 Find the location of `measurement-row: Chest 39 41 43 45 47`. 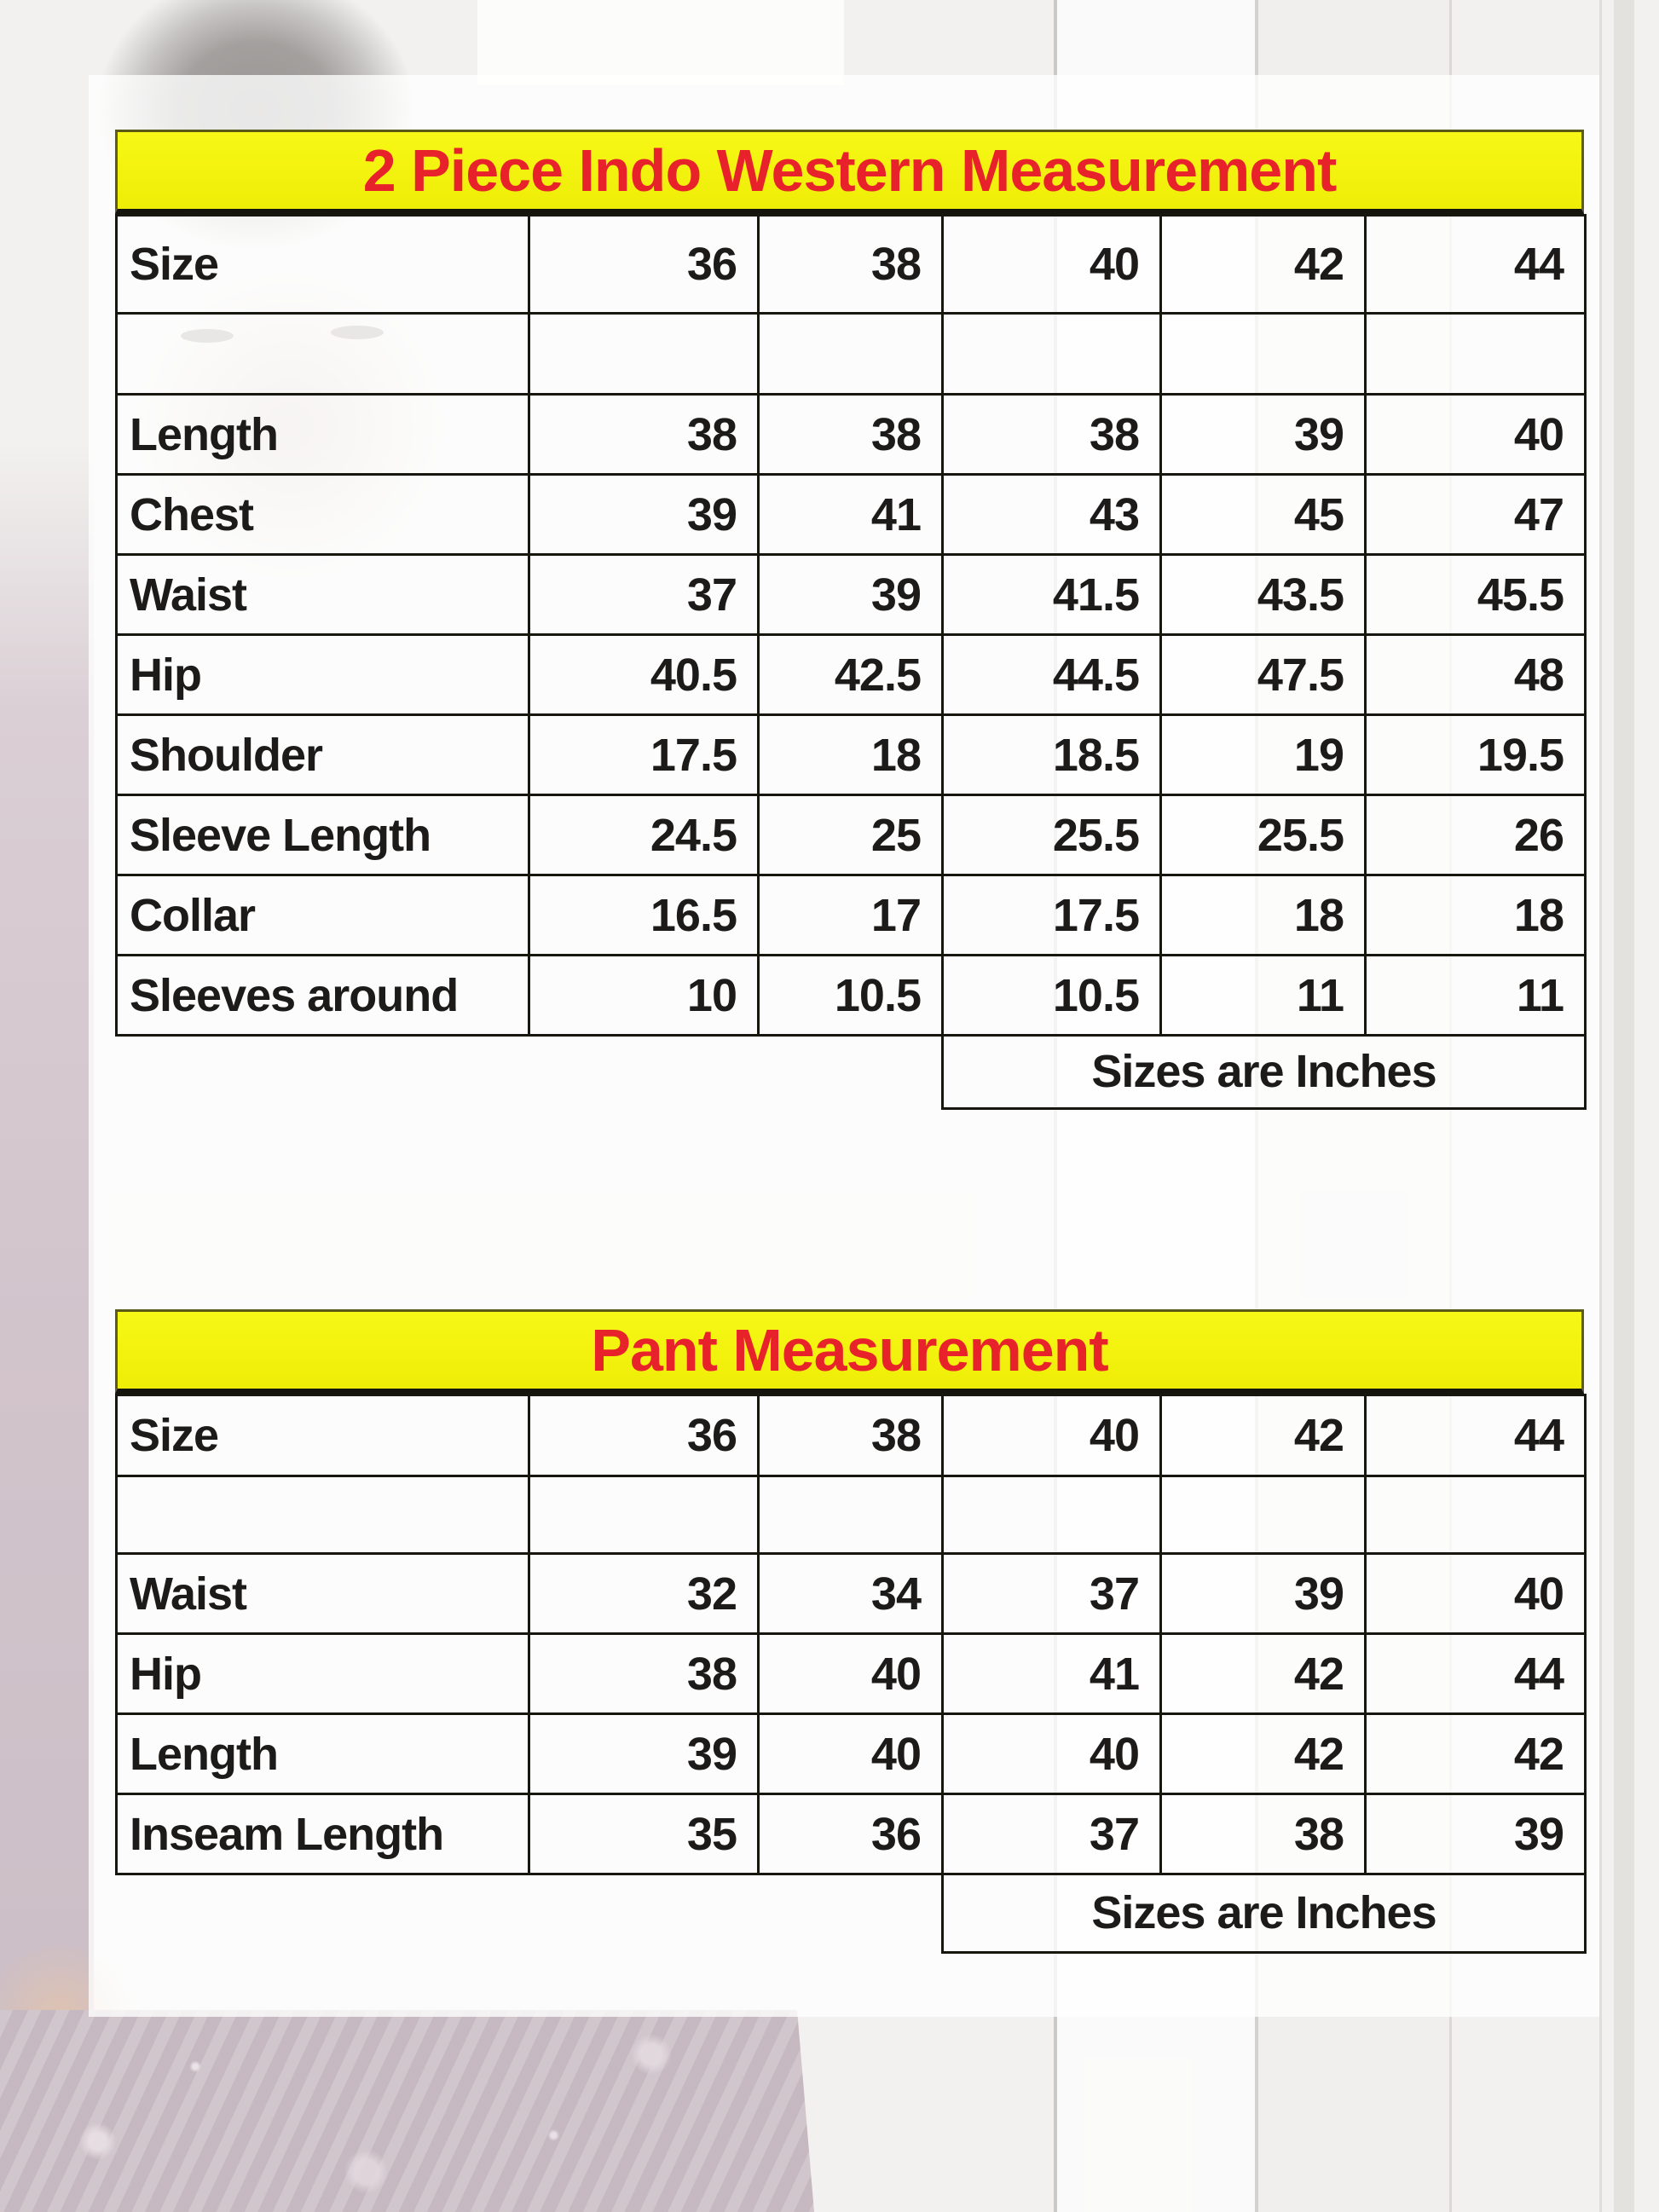

measurement-row: Chest 39 41 43 45 47 is located at coordinates (851, 514).